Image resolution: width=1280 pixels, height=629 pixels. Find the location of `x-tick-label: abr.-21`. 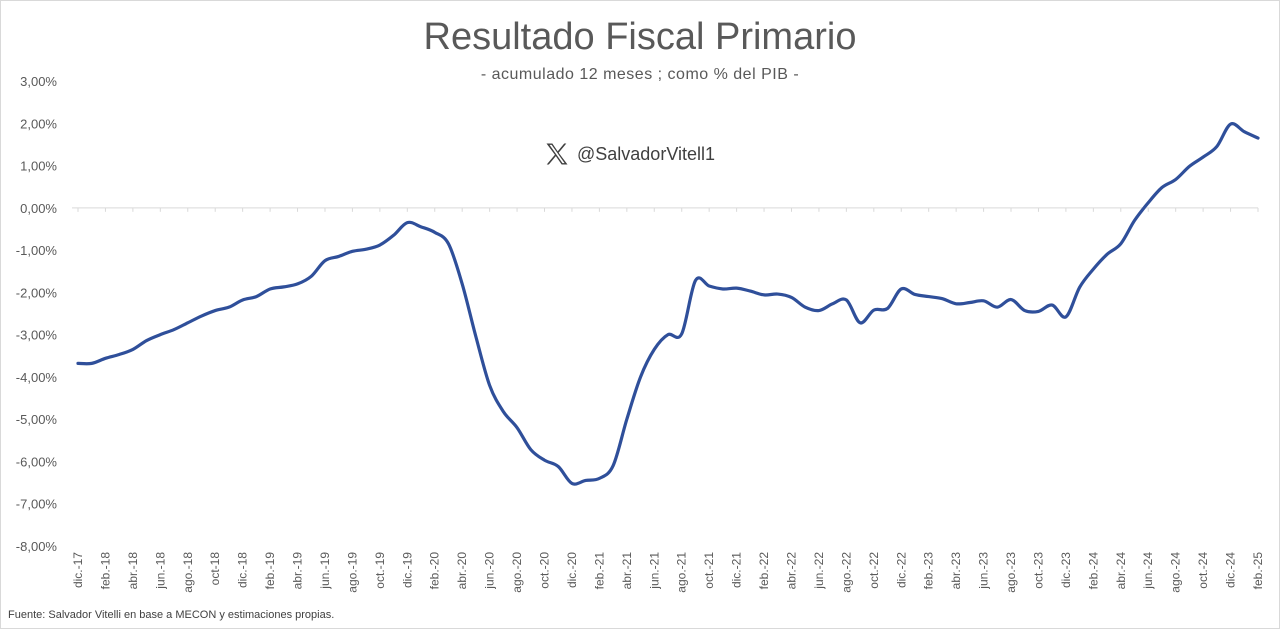

x-tick-label: abr.-21 is located at coordinates (627, 571).